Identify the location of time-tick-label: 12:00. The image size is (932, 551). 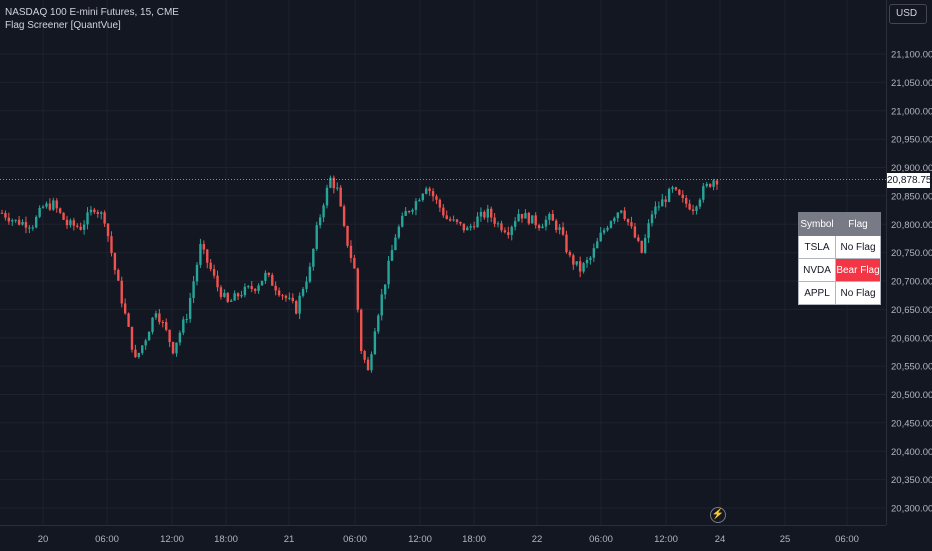
(172, 539).